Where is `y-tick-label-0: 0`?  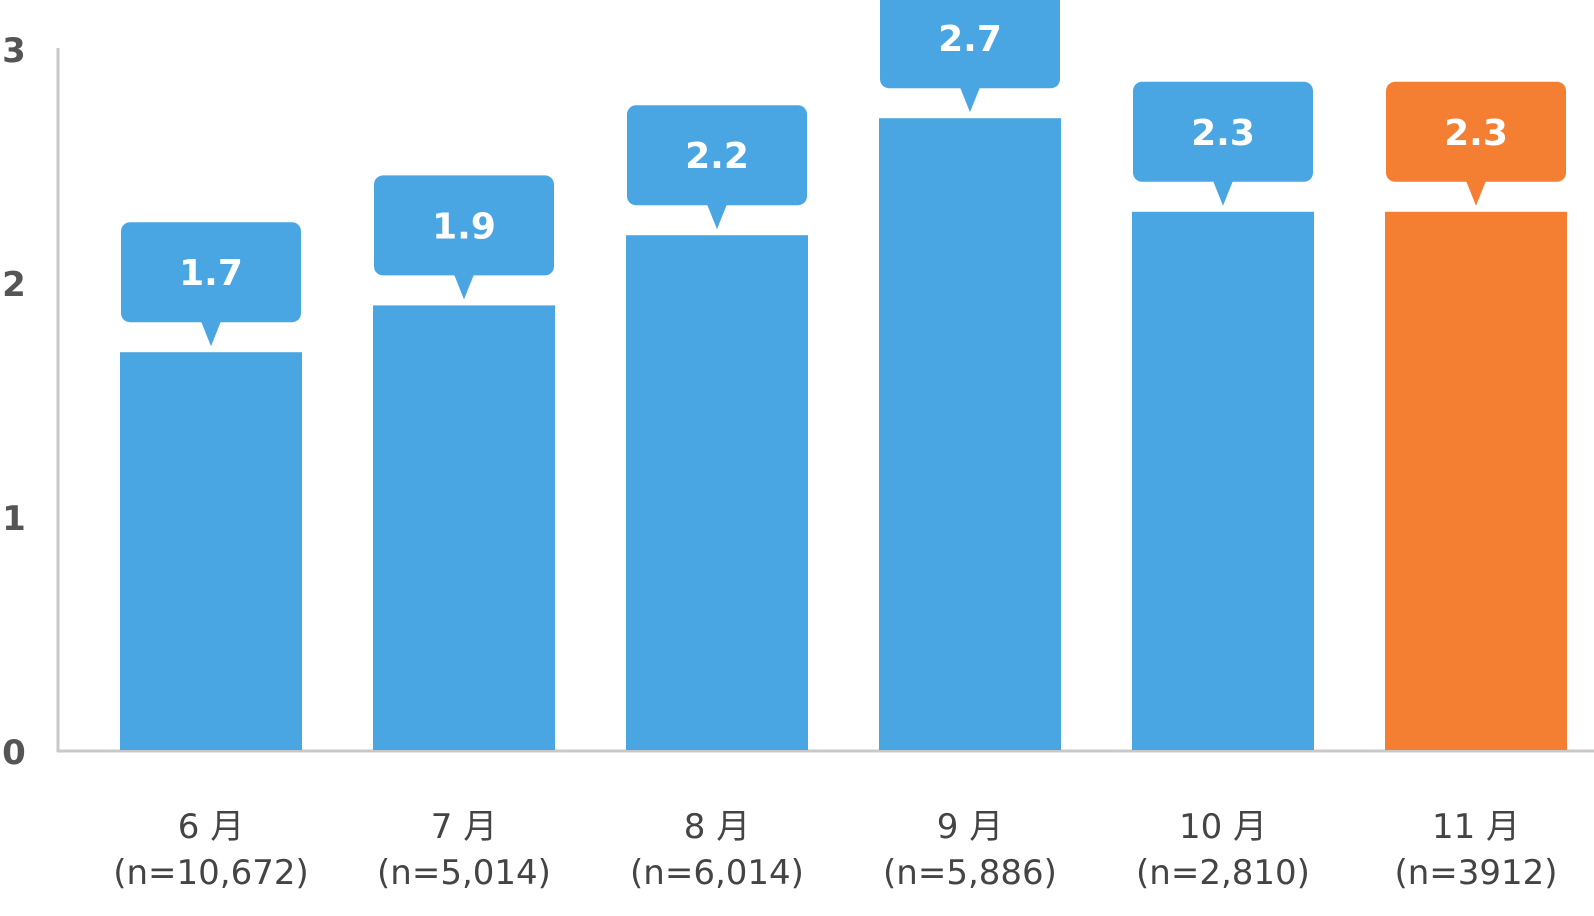
y-tick-label-0: 0 is located at coordinates (14, 753).